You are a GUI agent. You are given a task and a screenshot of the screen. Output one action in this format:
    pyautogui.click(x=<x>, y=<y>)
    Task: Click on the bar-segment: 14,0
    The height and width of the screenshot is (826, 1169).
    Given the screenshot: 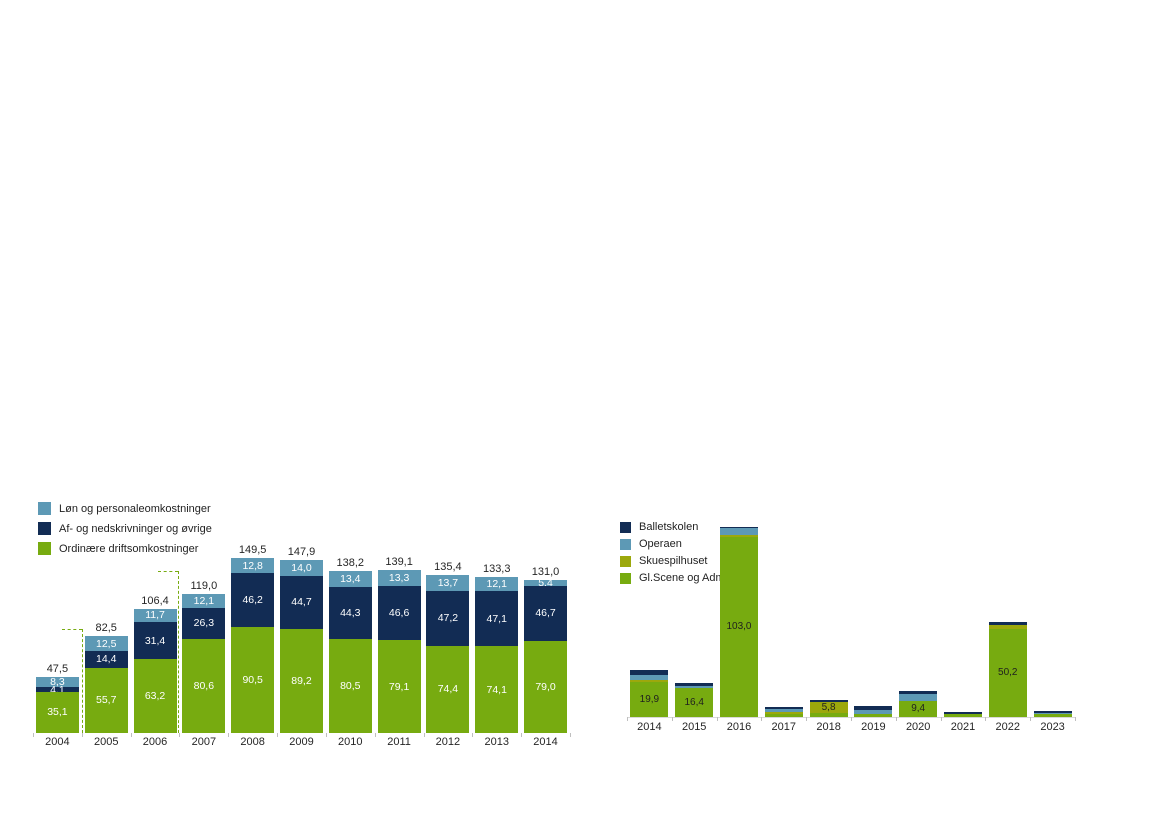 What is the action you would take?
    pyautogui.click(x=301, y=568)
    